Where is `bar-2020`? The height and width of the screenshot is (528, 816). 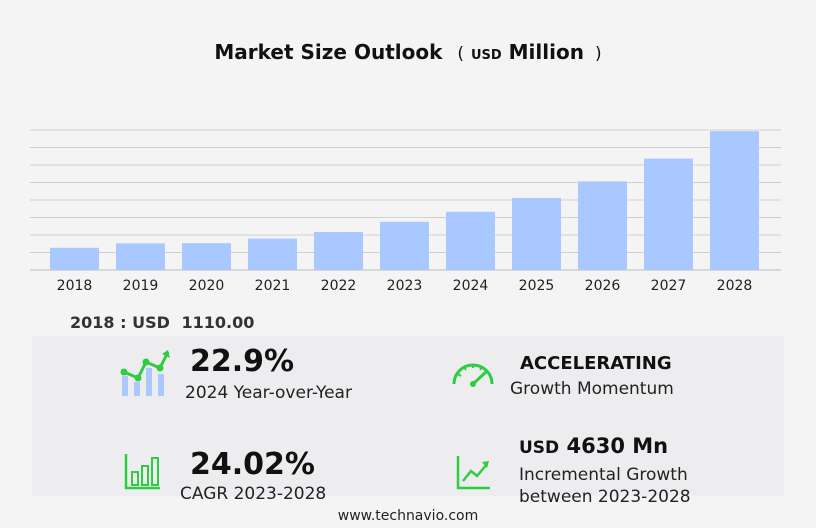 bar-2020 is located at coordinates (206, 256).